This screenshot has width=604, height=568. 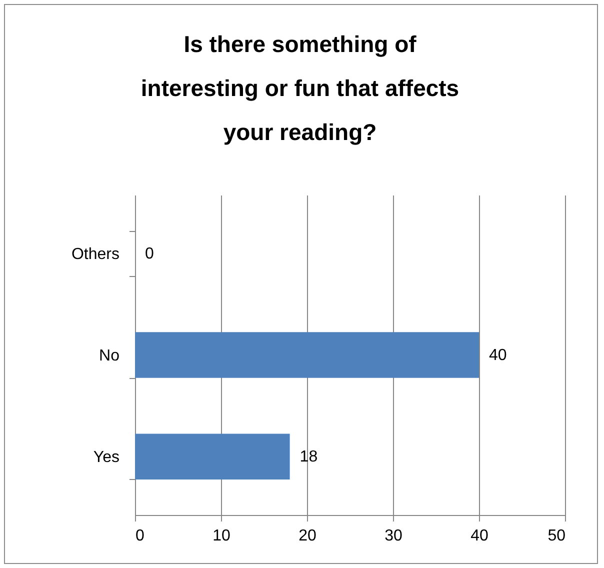 What do you see at coordinates (140, 536) in the screenshot?
I see `x-tick-label: 0` at bounding box center [140, 536].